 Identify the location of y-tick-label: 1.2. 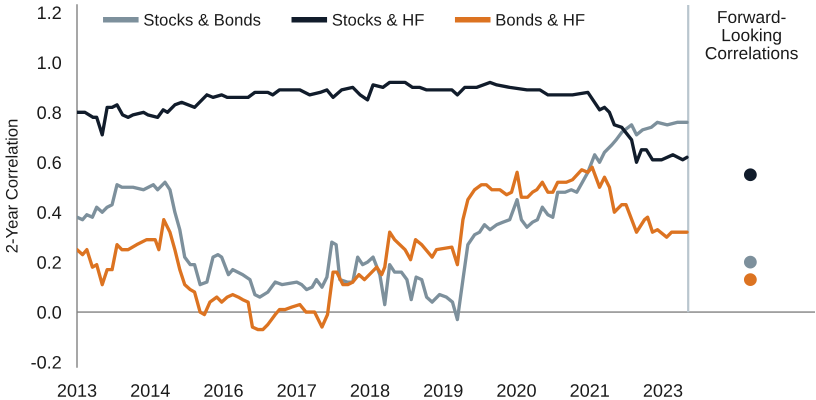
(49, 13).